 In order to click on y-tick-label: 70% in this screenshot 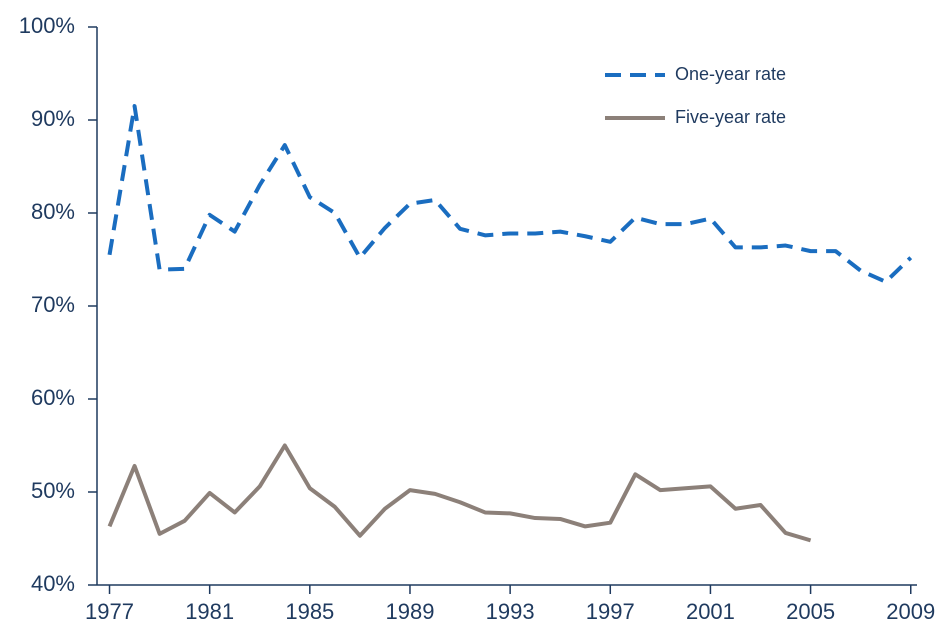, I will do `click(53, 304)`.